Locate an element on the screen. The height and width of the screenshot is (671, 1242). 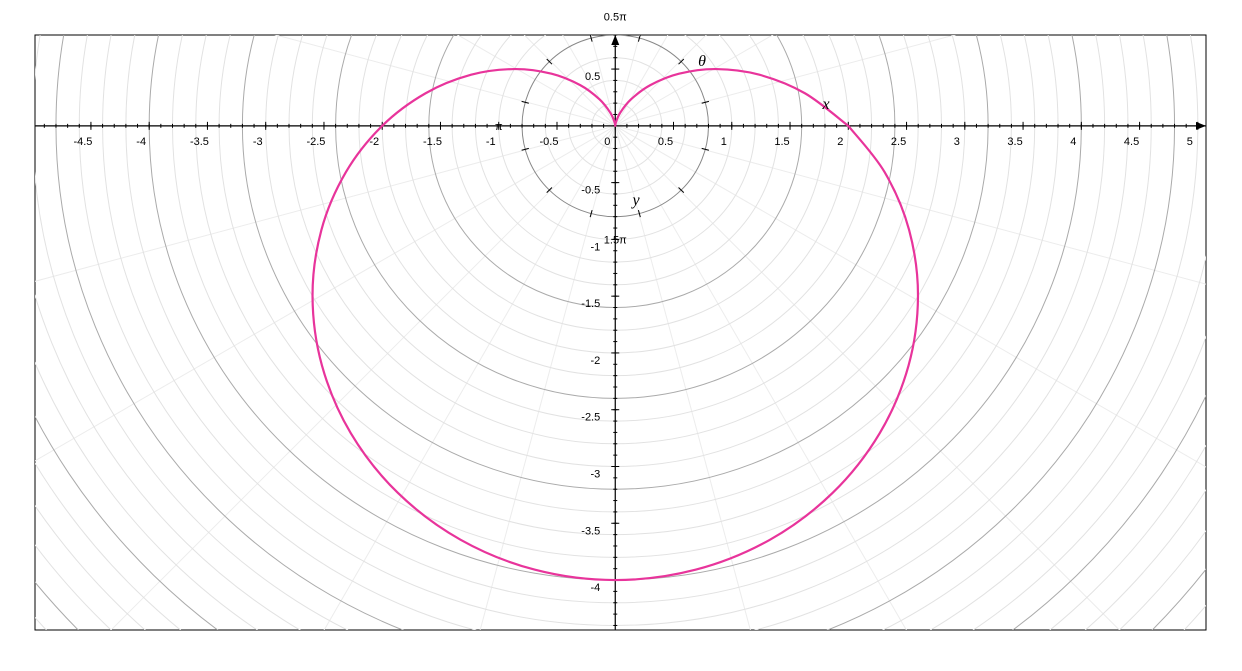
x-tick-label: -1 is located at coordinates (491, 142).